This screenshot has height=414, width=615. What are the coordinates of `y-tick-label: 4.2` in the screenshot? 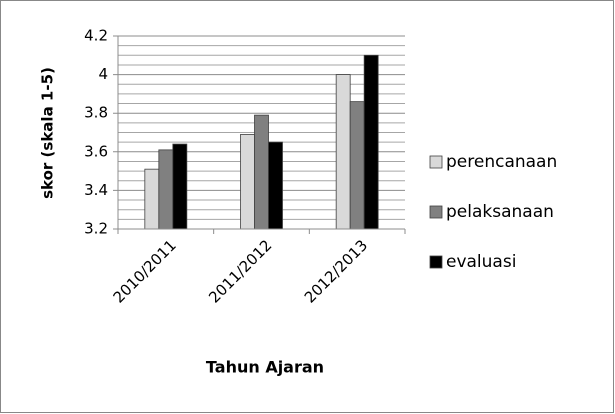 It's located at (96, 36).